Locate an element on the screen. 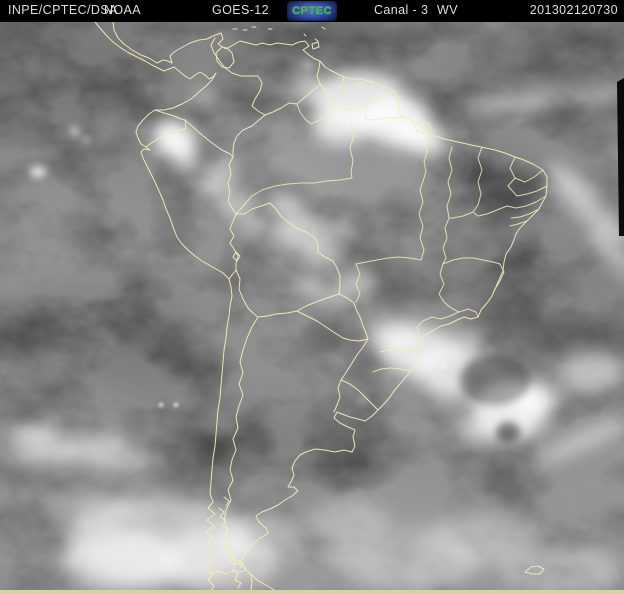 This screenshot has height=594, width=624. trinidad-island is located at coordinates (315, 45).